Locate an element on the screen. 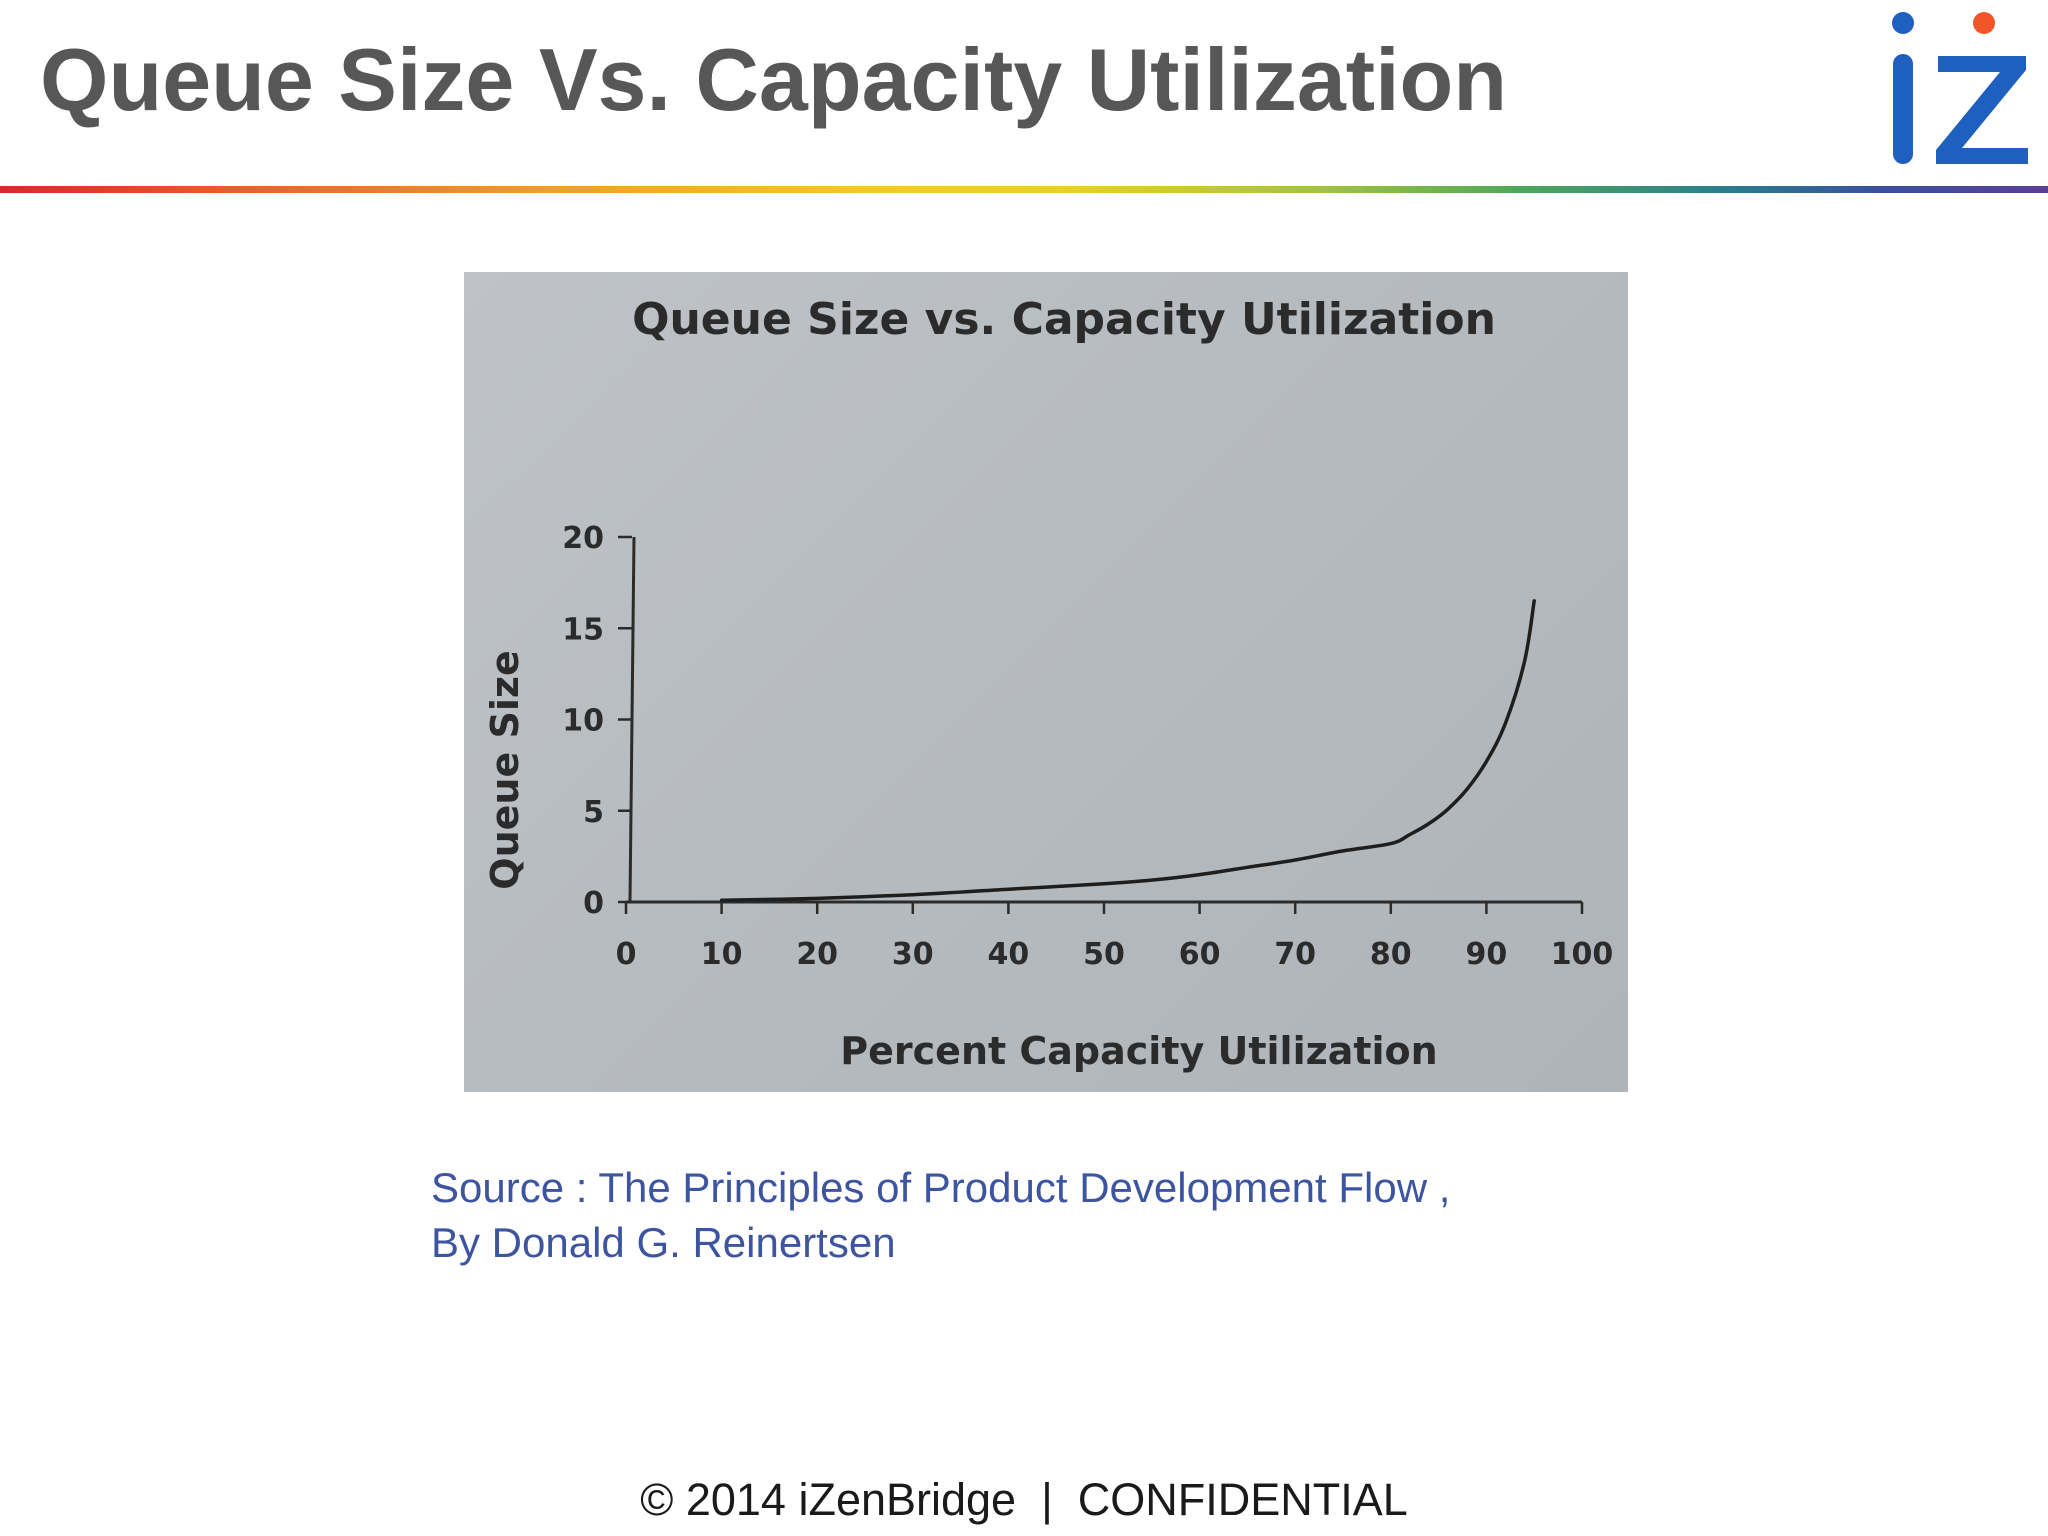 The width and height of the screenshot is (2048, 1536). x-tick-label: 30 is located at coordinates (913, 954).